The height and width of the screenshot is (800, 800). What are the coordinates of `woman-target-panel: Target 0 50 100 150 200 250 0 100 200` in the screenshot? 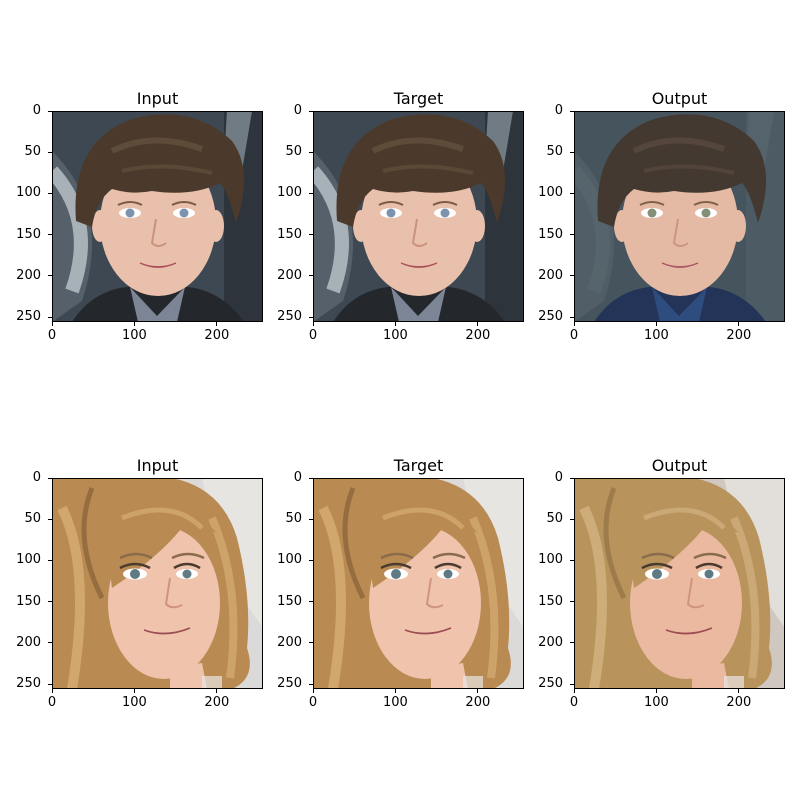 It's located at (400, 583).